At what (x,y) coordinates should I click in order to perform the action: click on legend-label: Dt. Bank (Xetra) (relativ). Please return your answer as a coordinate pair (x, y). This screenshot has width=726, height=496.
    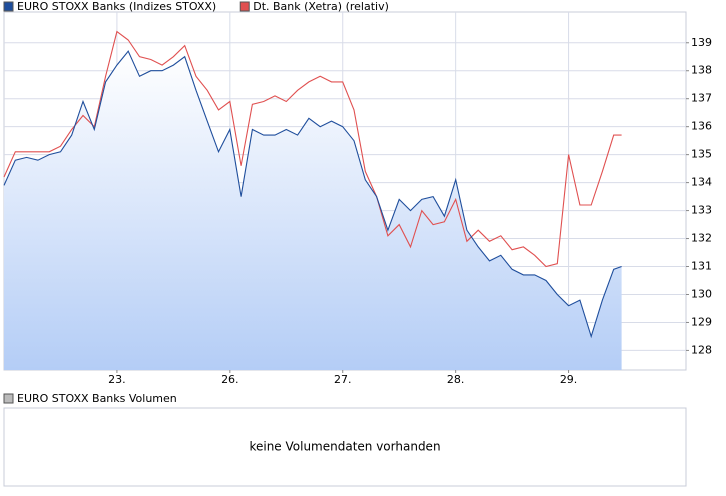
    Looking at the image, I should click on (321, 6).